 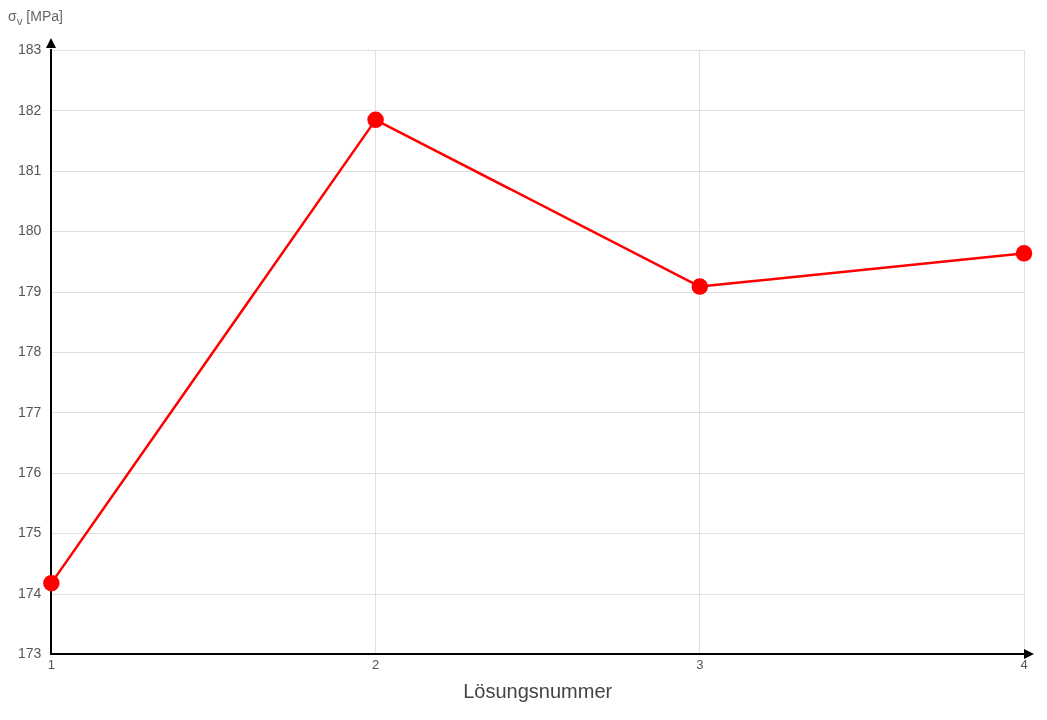 I want to click on y-tick-label: 173, so click(x=30, y=653).